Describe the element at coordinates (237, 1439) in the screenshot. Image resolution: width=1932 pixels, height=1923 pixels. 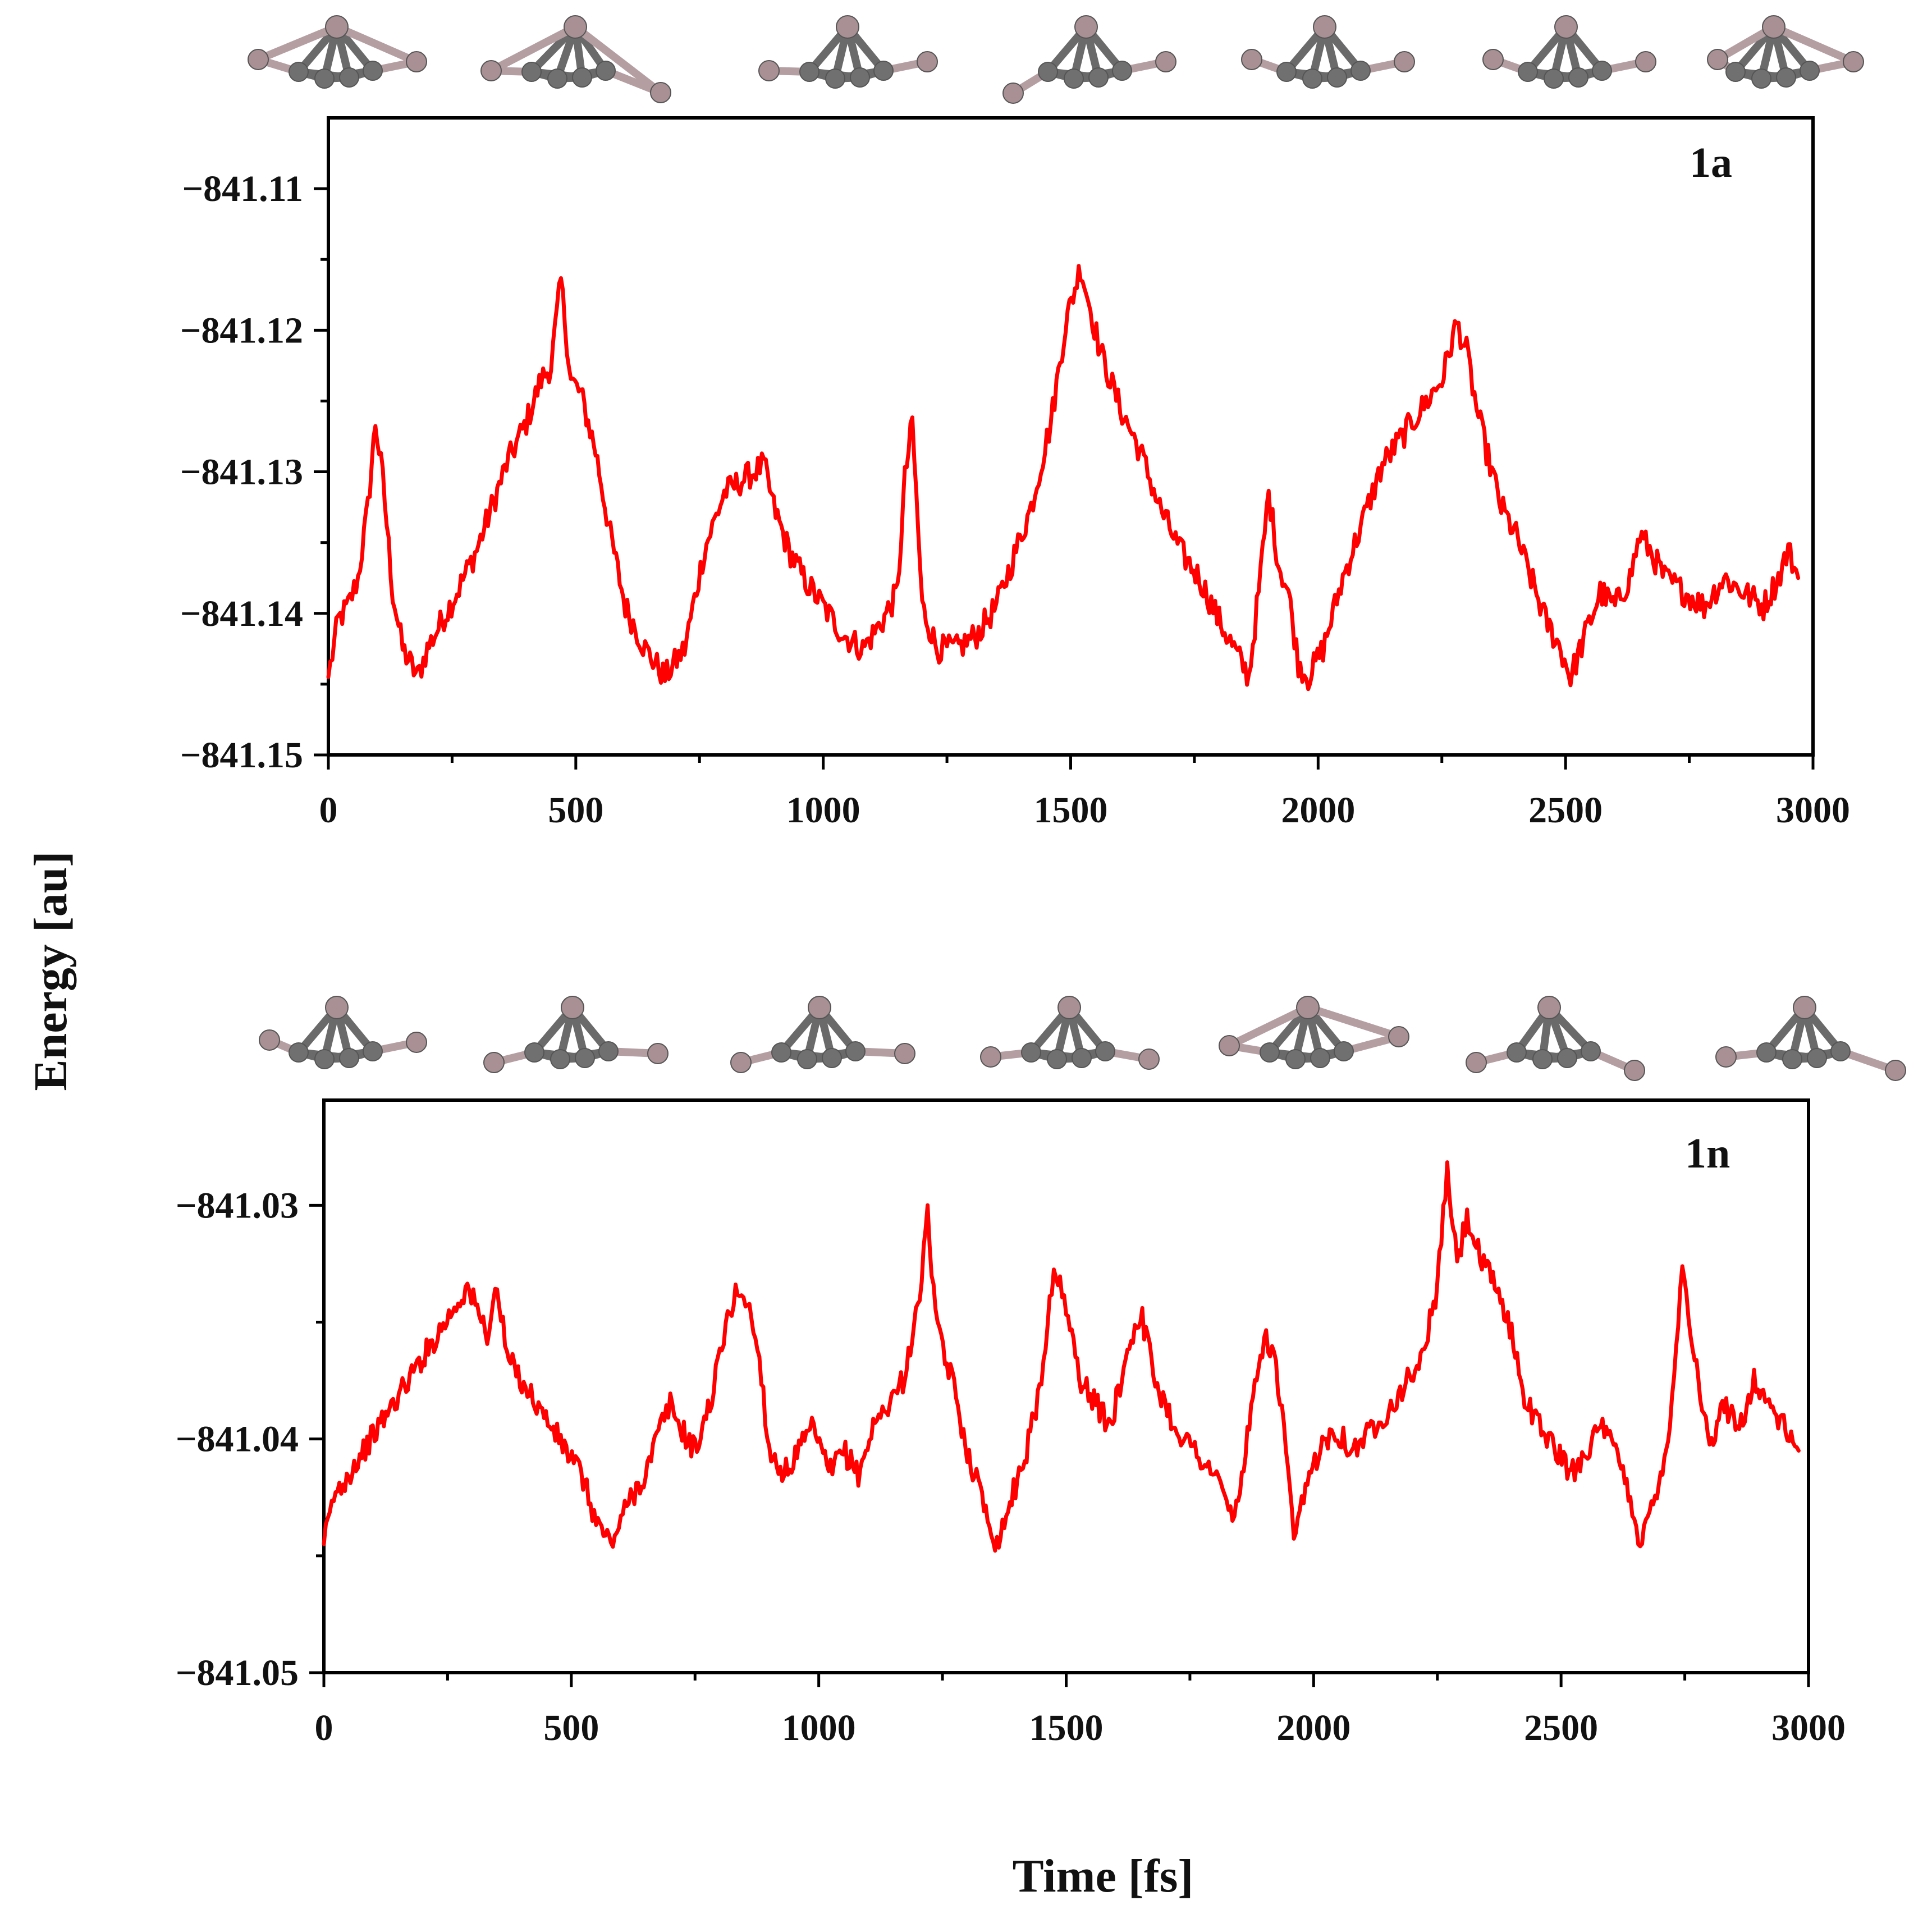
I see `y-tick-label: −841.04` at that location.